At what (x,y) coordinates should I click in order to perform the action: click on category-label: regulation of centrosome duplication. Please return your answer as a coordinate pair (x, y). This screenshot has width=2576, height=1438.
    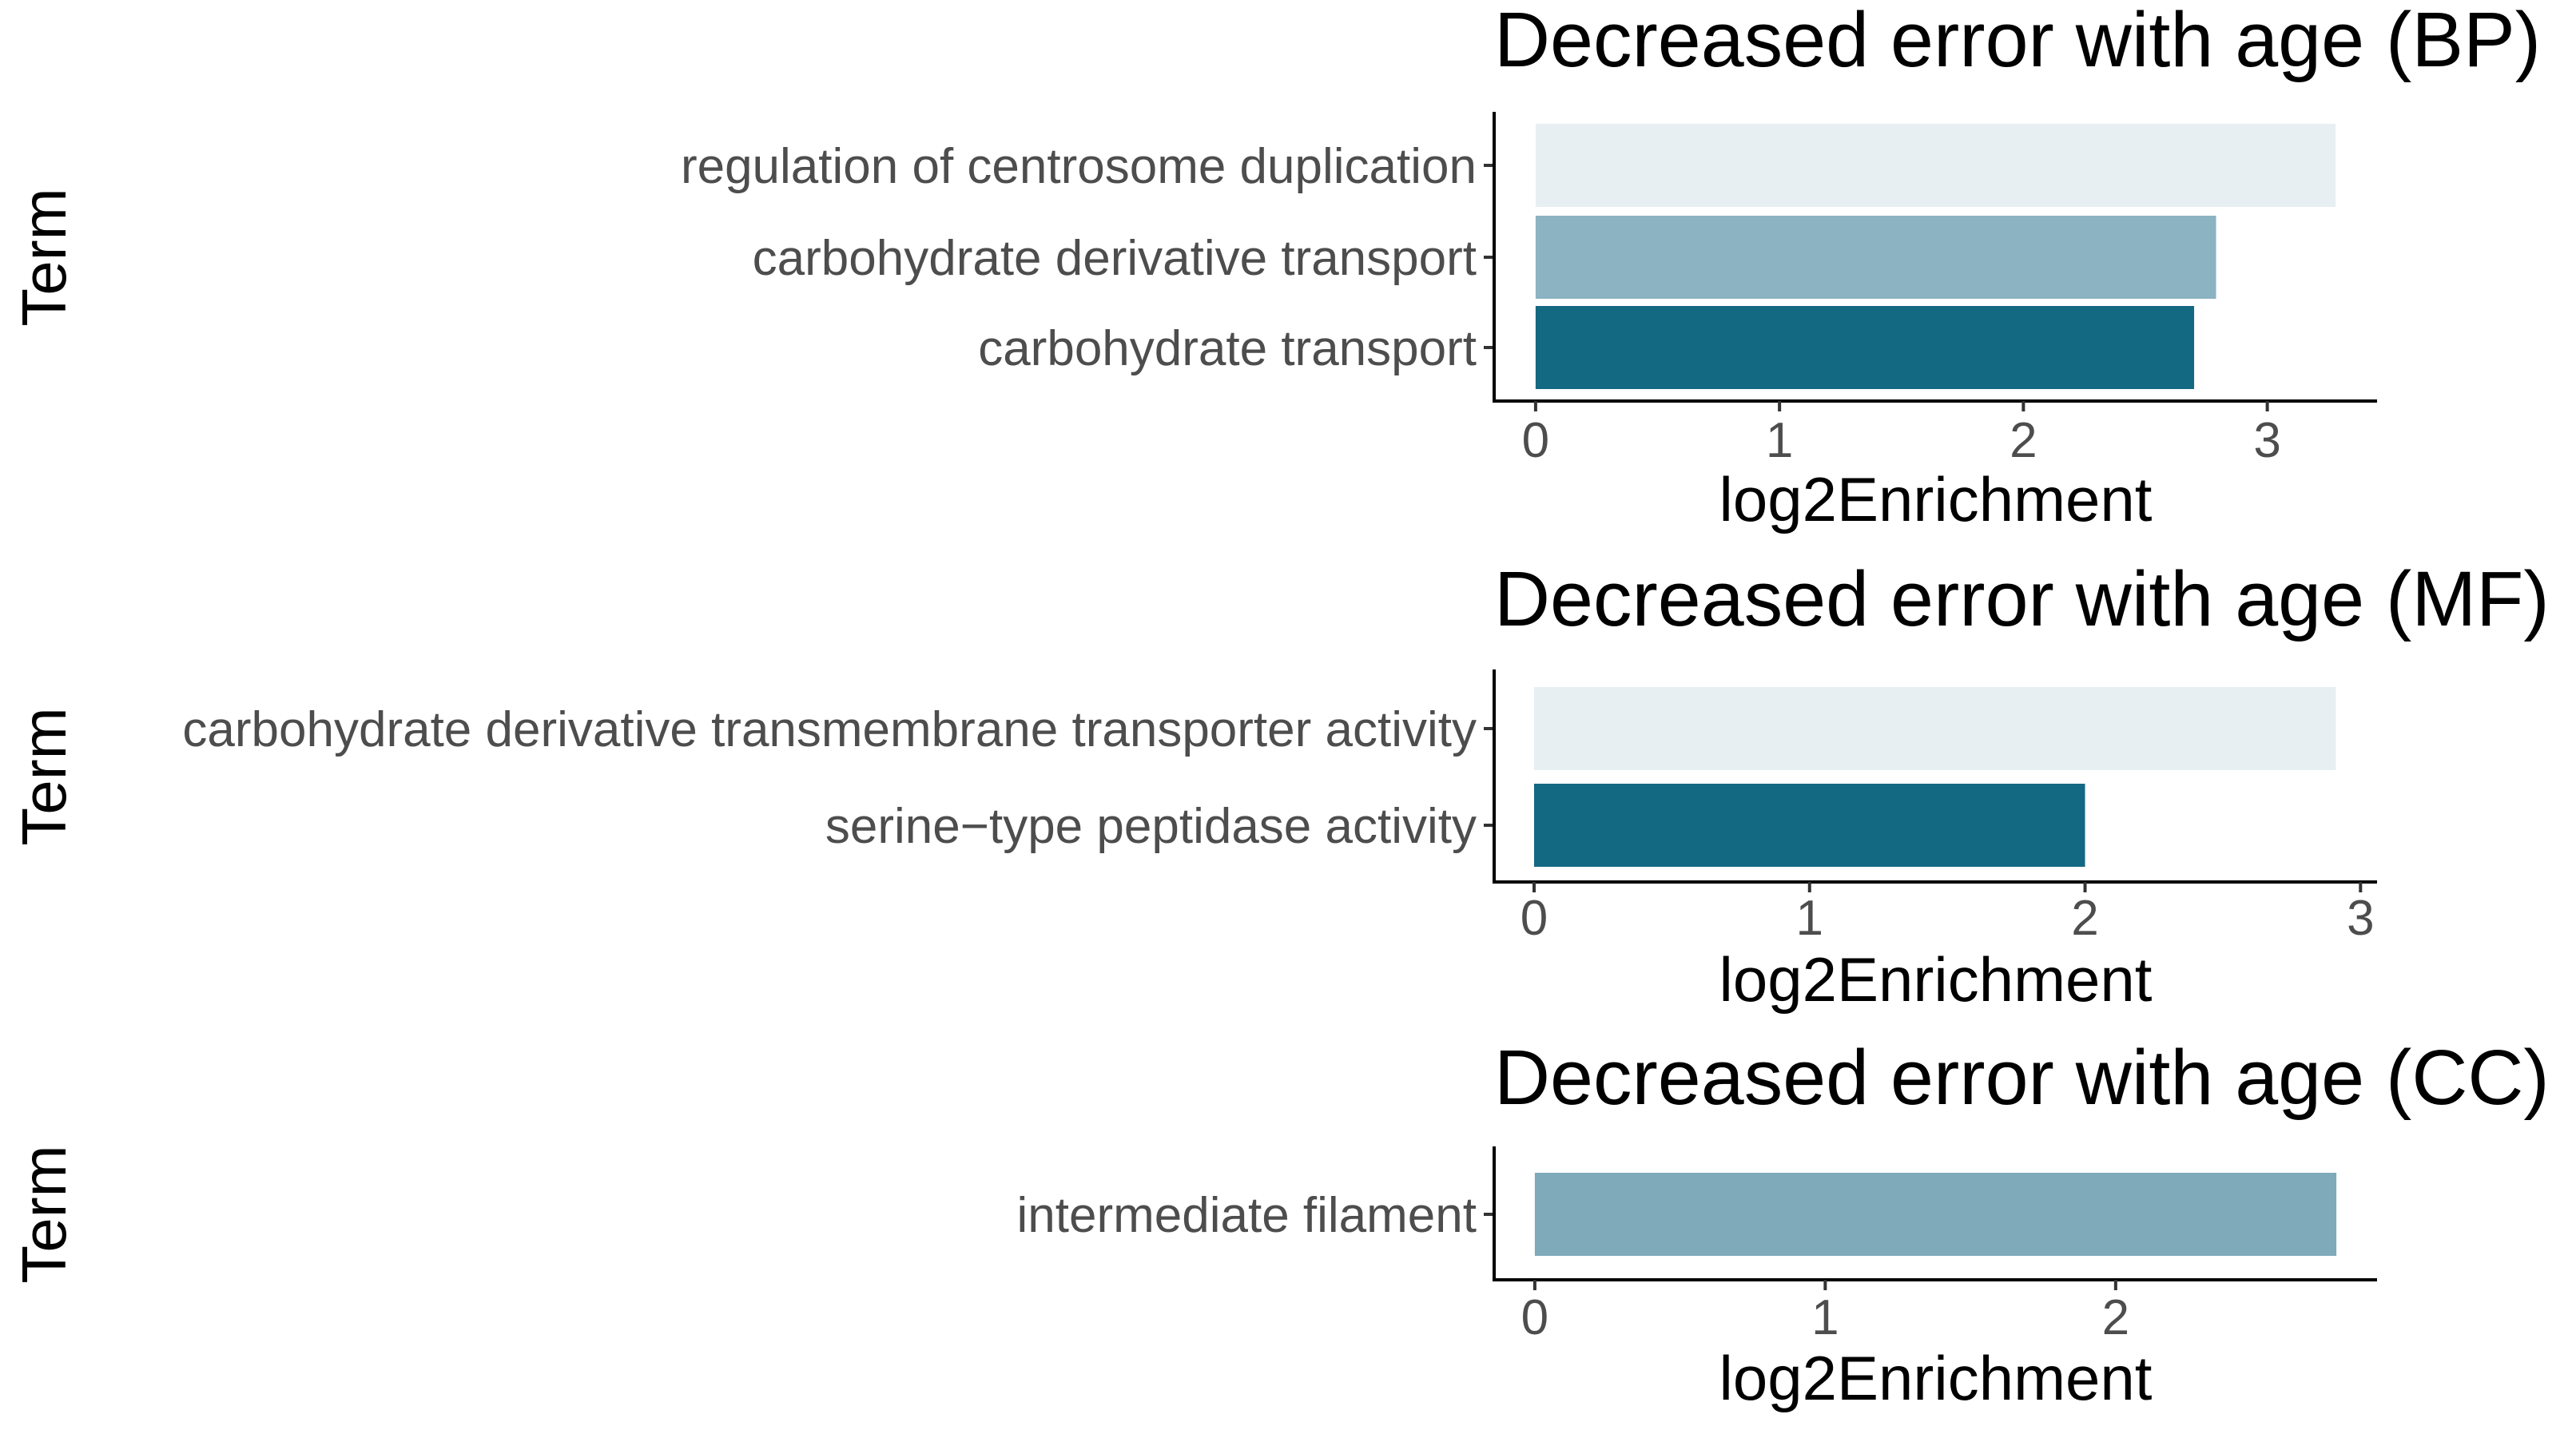
    Looking at the image, I should click on (1079, 166).